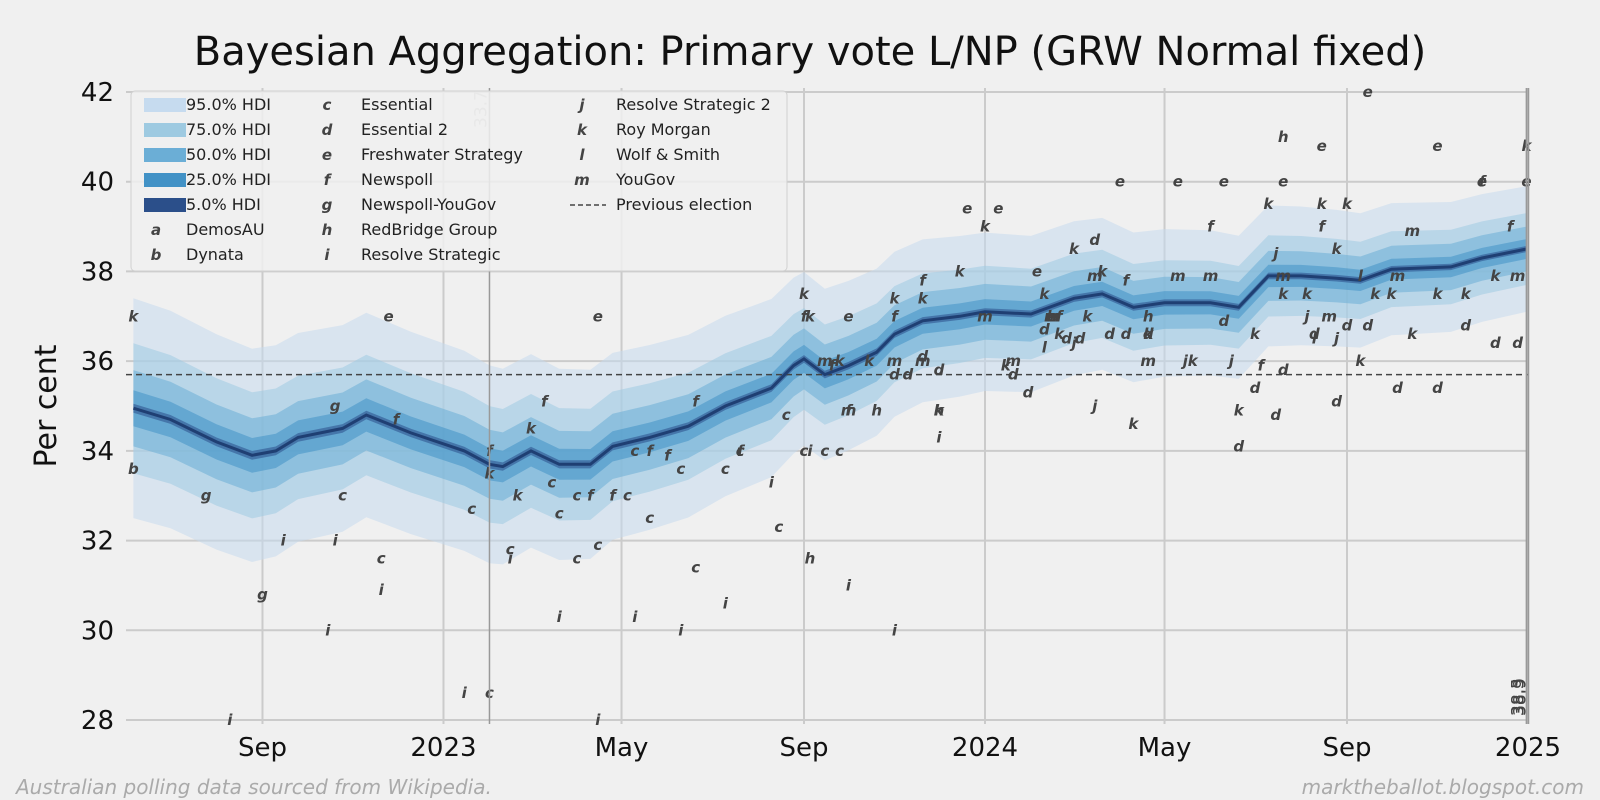 The width and height of the screenshot is (1600, 800). I want to click on x-tick-label: Sep, so click(262, 748).